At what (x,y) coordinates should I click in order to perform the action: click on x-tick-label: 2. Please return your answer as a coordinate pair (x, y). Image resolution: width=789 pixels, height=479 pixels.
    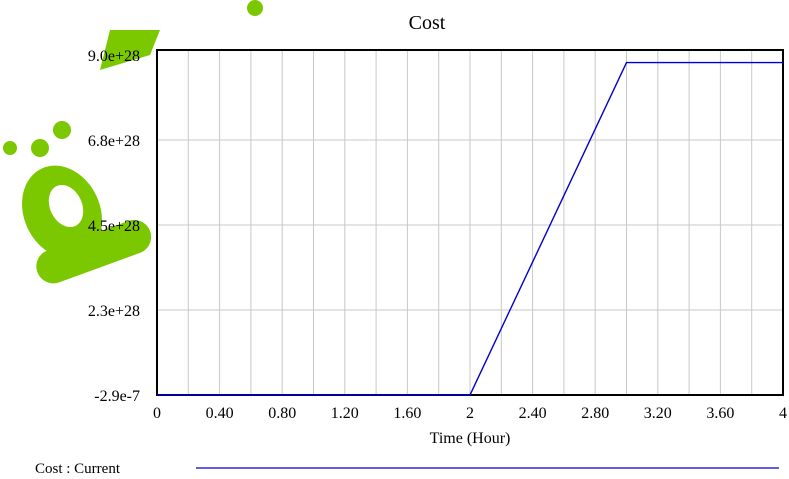
    Looking at the image, I should click on (470, 413).